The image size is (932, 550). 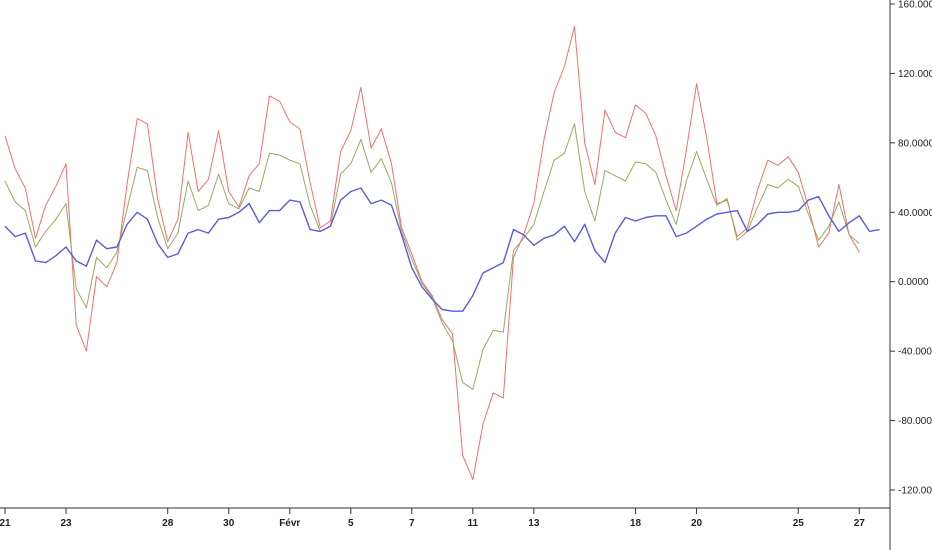 I want to click on x-tick-label: 28, so click(x=168, y=523).